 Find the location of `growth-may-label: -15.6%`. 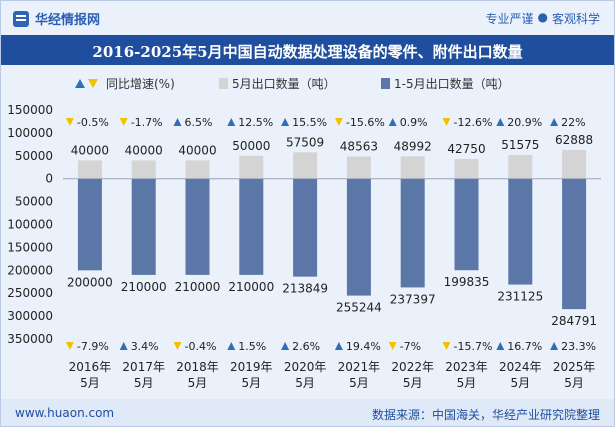

growth-may-label: -15.6% is located at coordinates (365, 122).